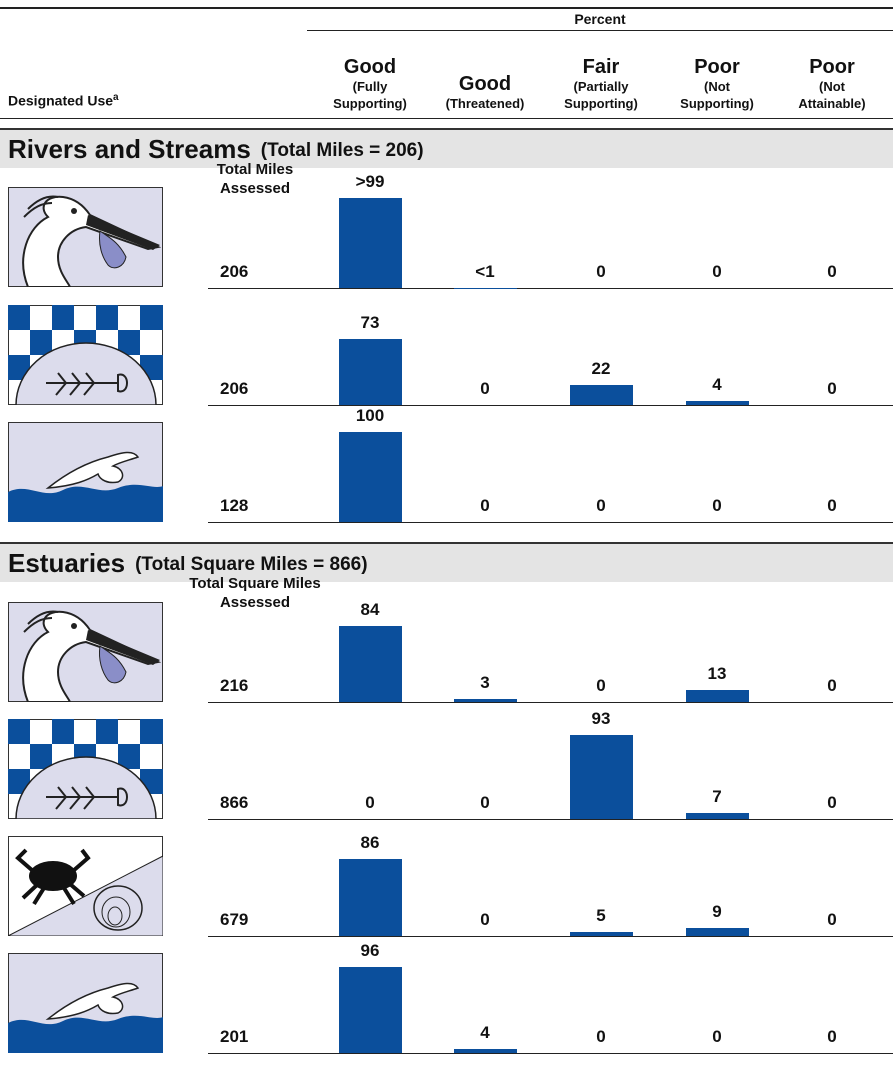  I want to click on value-label: >99, so click(370, 182).